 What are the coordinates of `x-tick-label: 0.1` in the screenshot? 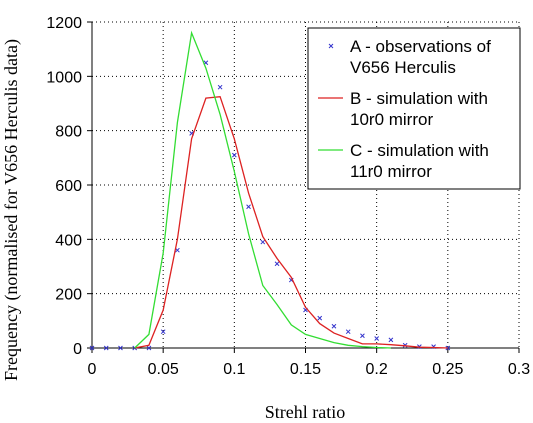 It's located at (234, 369).